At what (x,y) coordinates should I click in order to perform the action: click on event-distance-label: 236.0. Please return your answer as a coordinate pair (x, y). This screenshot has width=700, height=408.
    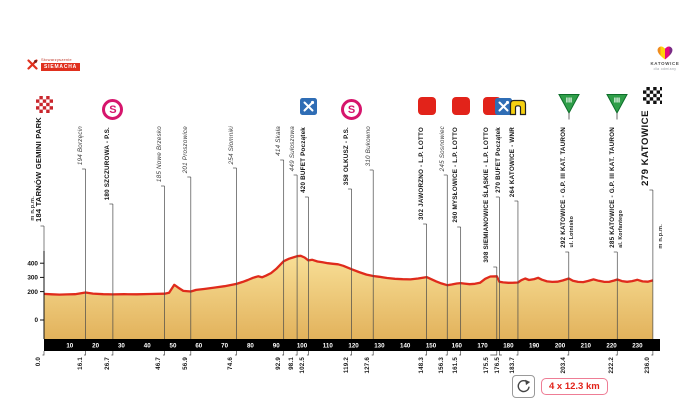
    Looking at the image, I should click on (647, 365).